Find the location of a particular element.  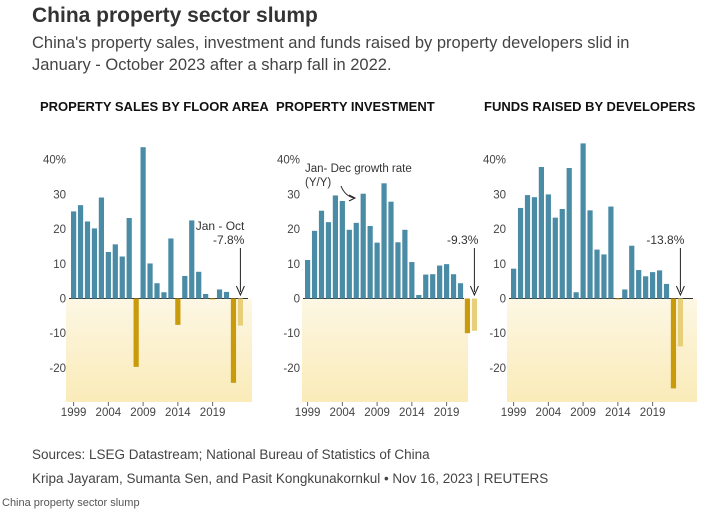

y-tick-label: -10 is located at coordinates (57, 334).